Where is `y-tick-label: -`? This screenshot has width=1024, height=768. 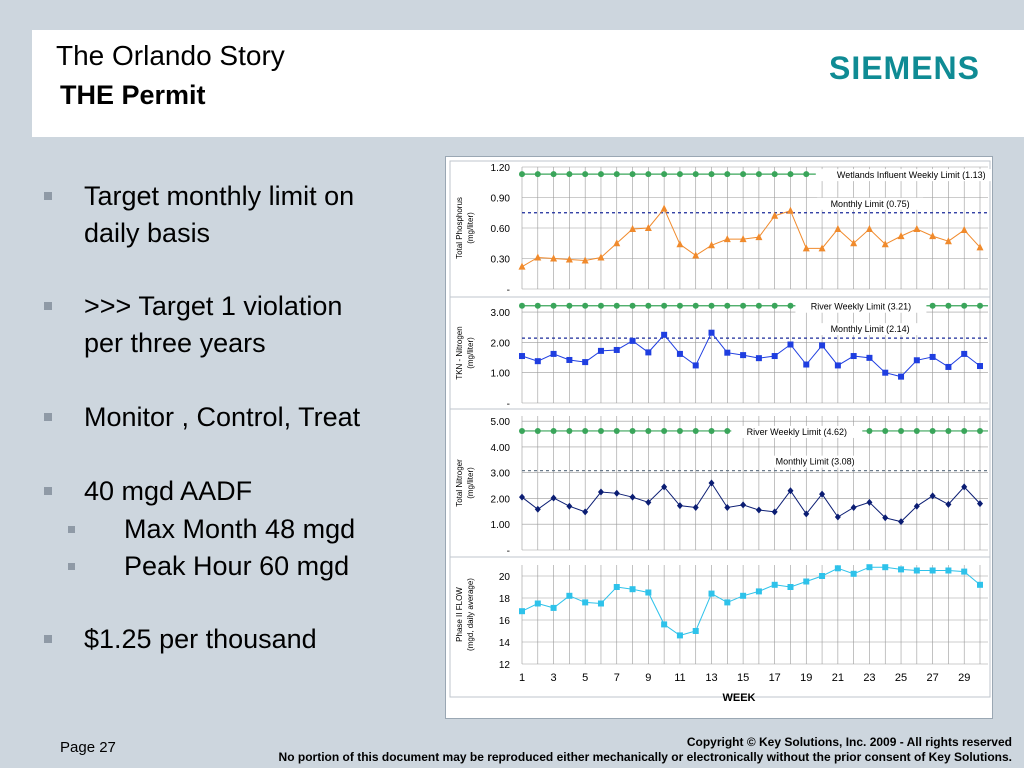 y-tick-label: - is located at coordinates (508, 404).